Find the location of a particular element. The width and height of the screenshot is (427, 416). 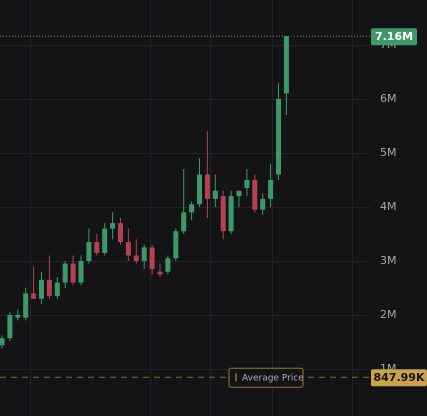

last-price-tag is located at coordinates (394, 37).